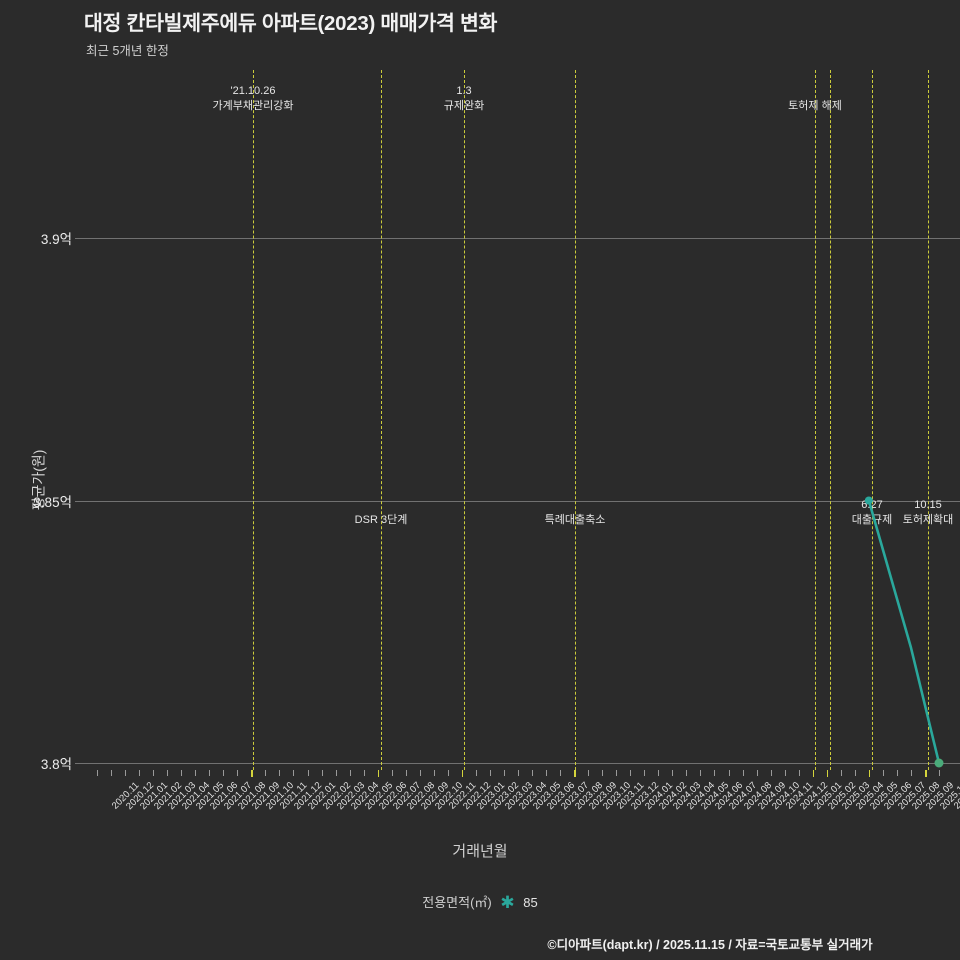 This screenshot has width=960, height=960. What do you see at coordinates (928, 505) in the screenshot?
I see `event-date-label: 10.15` at bounding box center [928, 505].